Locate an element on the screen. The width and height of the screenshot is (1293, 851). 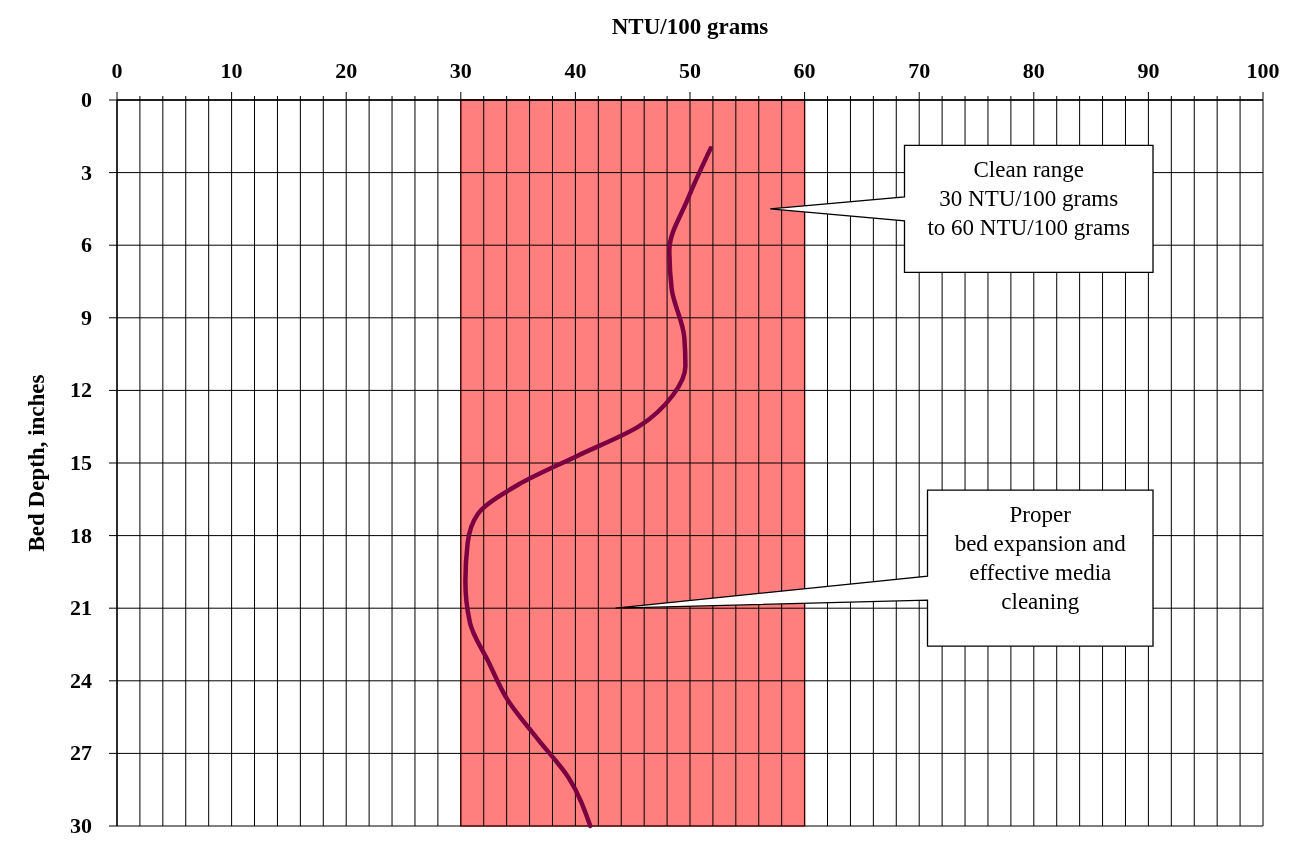
y-tick-label: 18 is located at coordinates (81, 535).